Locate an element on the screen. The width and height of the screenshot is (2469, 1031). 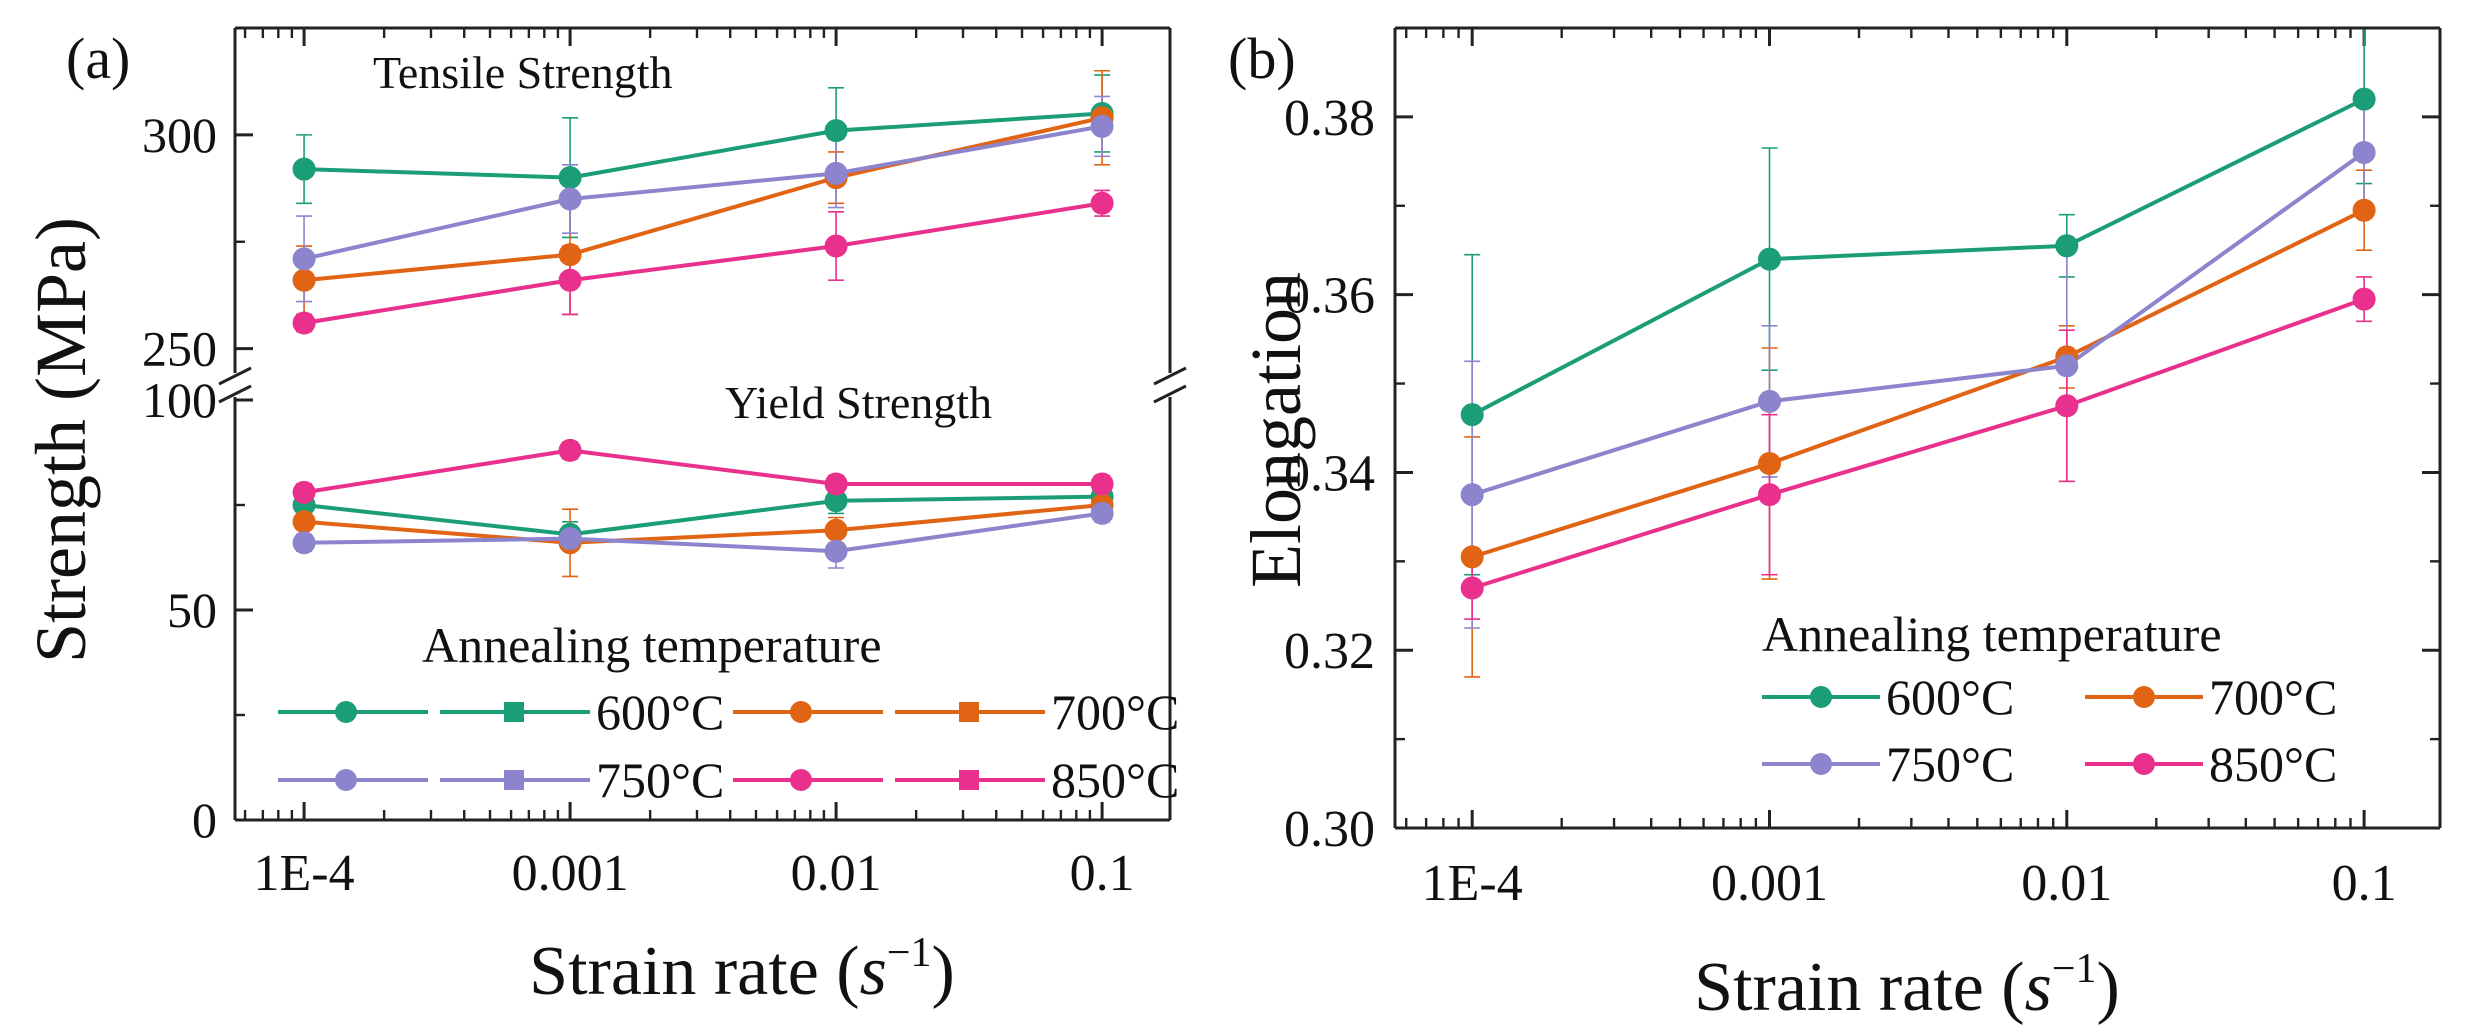
panel-a-x-tick-label: 0.01 is located at coordinates (836, 873).